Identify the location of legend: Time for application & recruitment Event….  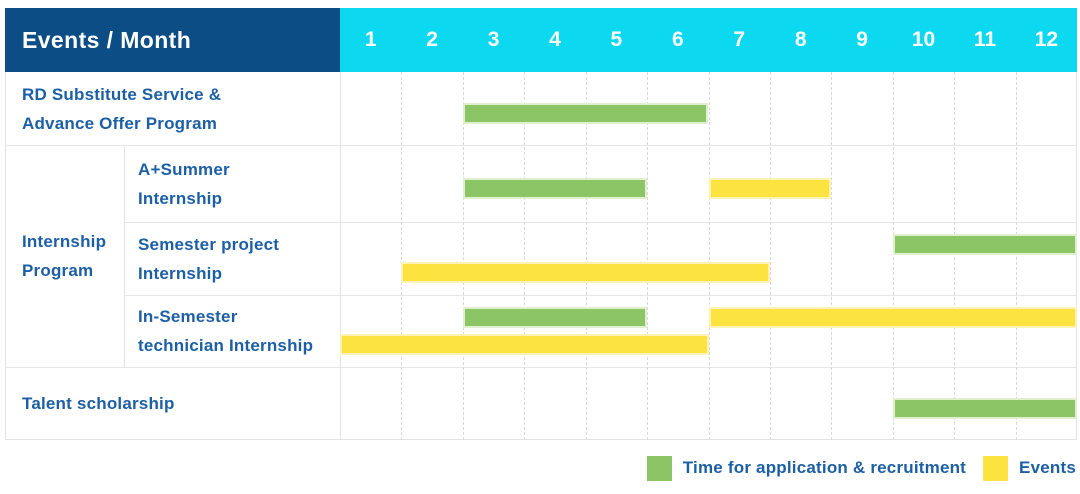
(861, 468).